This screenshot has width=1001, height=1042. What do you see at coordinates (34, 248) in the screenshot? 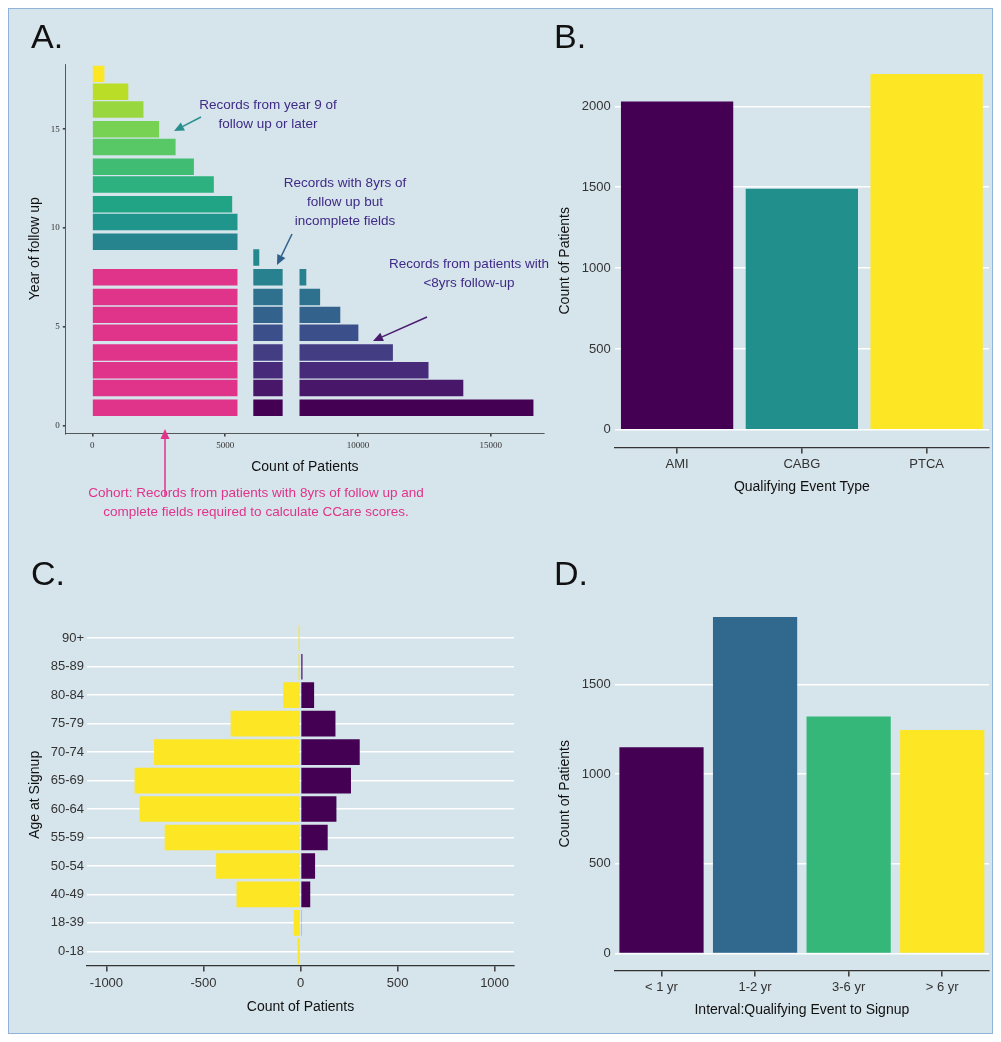
I see `y-axis-title: Year of follow up` at bounding box center [34, 248].